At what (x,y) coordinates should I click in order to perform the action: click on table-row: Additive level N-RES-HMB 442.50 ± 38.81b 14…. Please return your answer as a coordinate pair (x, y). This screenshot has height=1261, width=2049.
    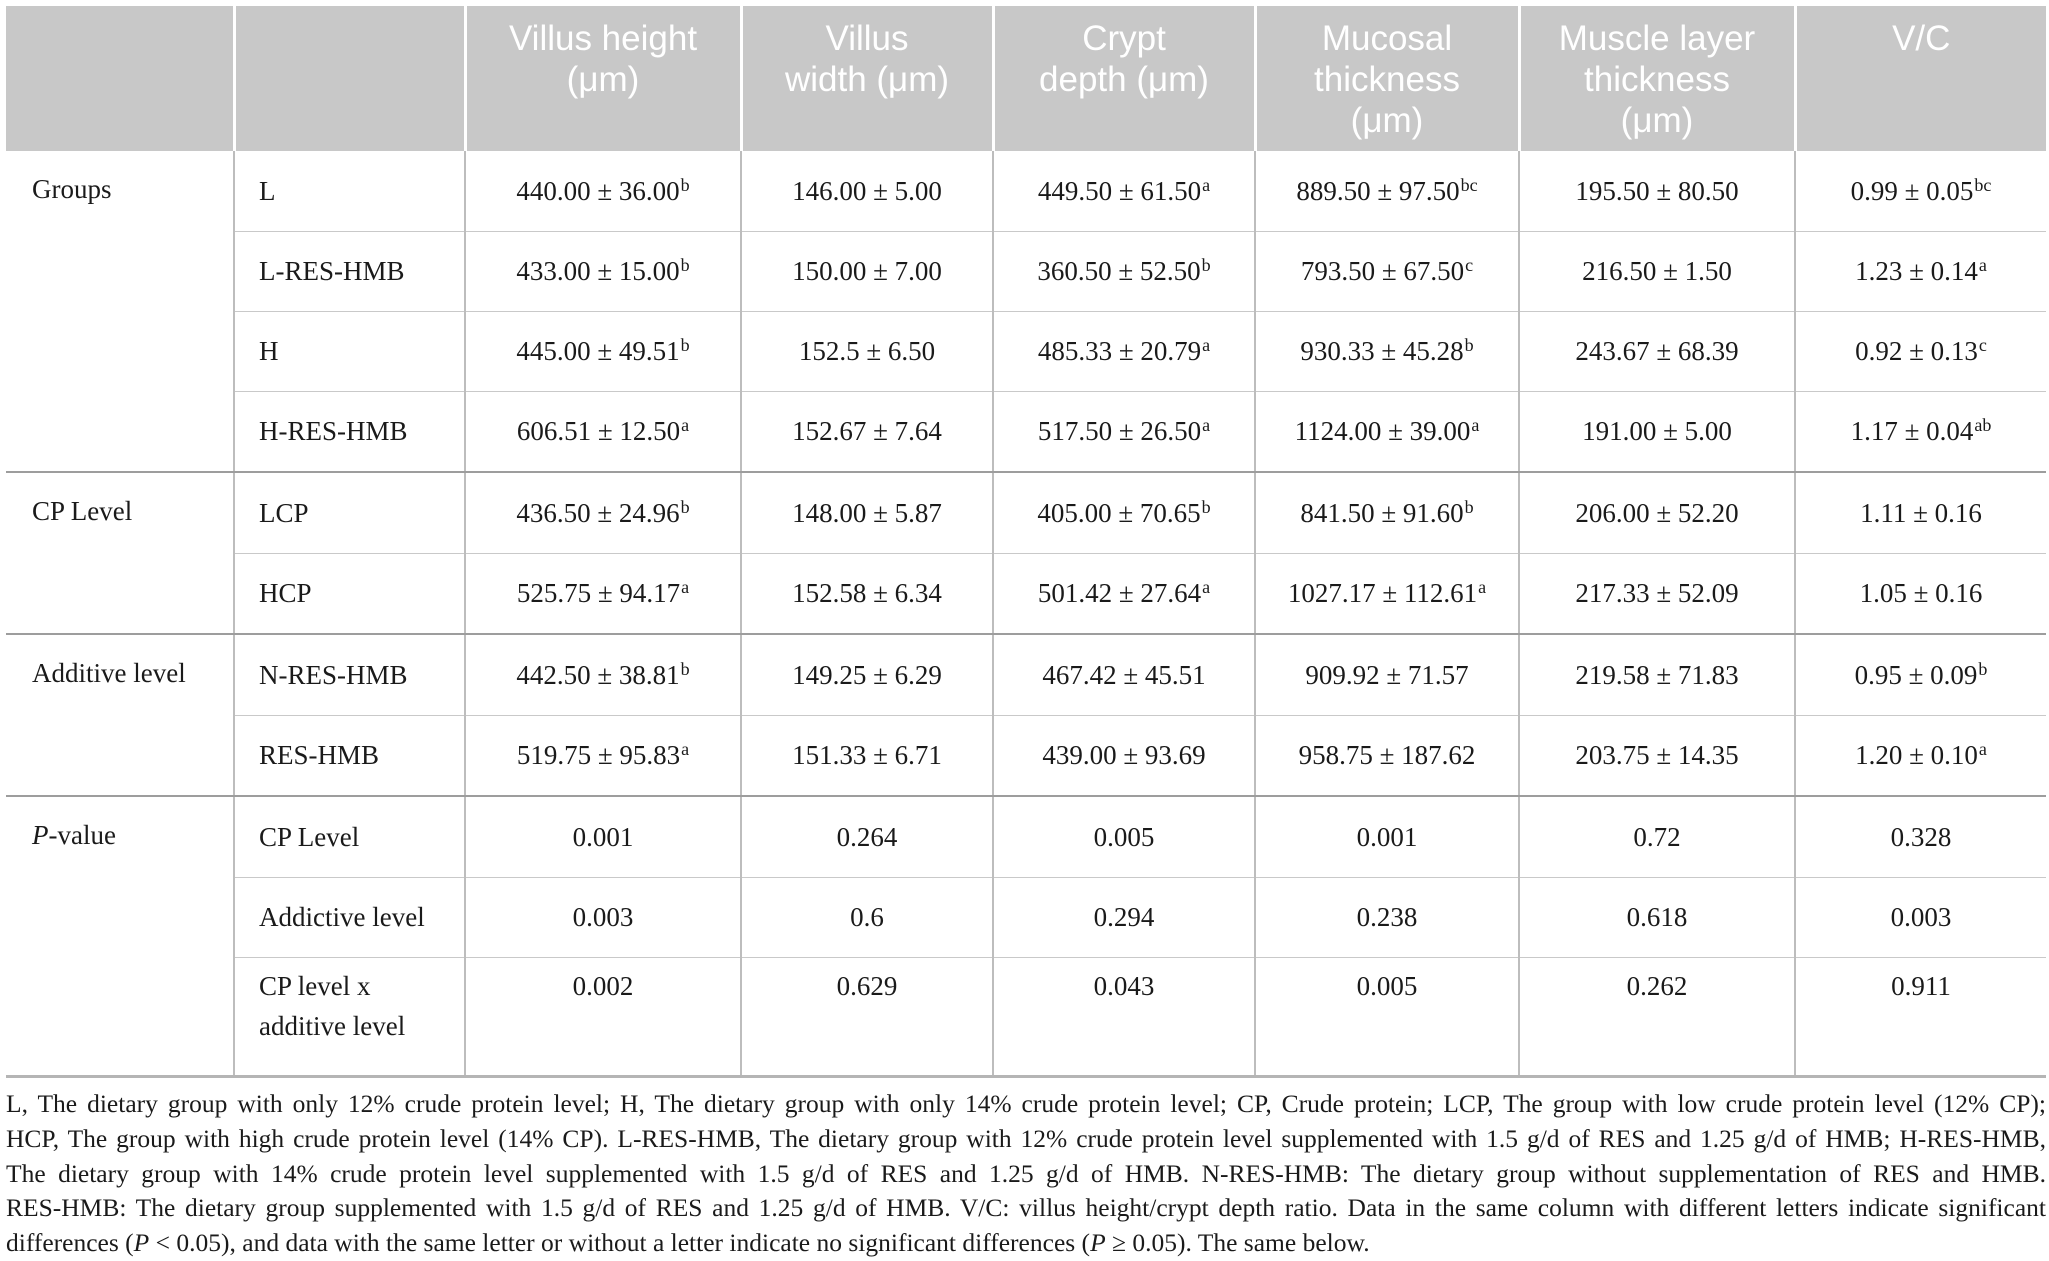
    Looking at the image, I should click on (1026, 675).